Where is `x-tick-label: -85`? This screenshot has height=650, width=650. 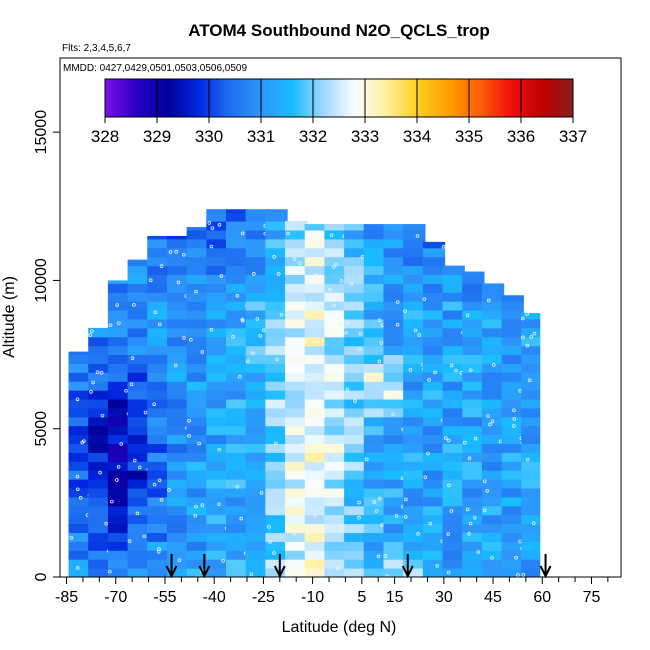 x-tick-label: -85 is located at coordinates (66, 597).